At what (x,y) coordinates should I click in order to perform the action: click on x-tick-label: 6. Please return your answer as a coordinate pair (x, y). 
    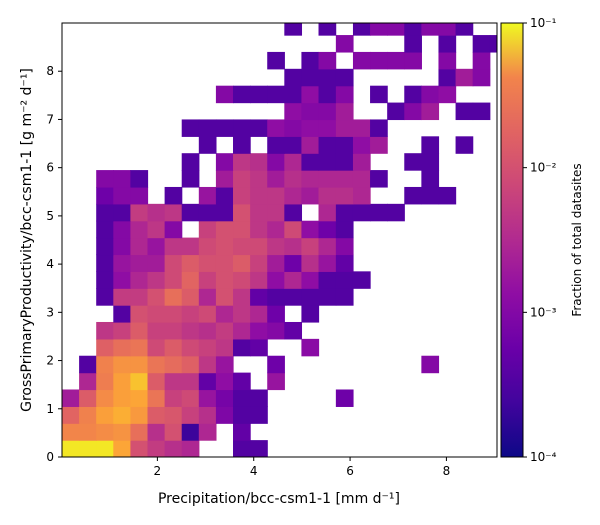
    Looking at the image, I should click on (350, 471).